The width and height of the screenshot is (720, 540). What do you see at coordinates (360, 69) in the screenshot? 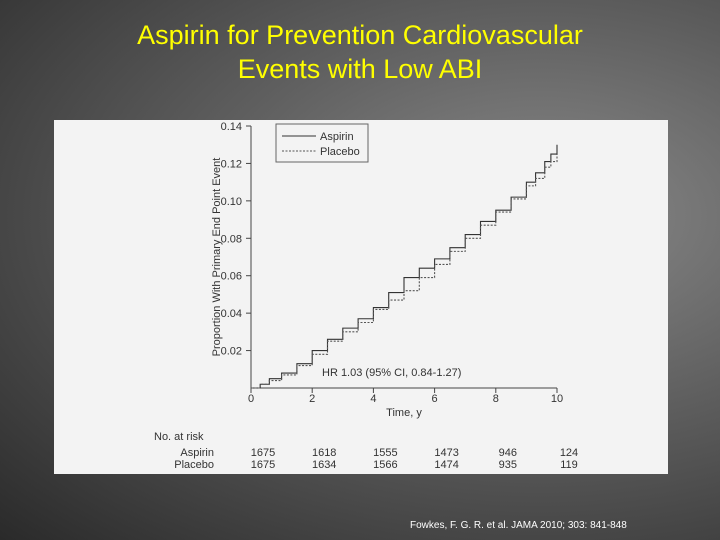
I see `title-line-2: Events with Low ABI` at bounding box center [360, 69].